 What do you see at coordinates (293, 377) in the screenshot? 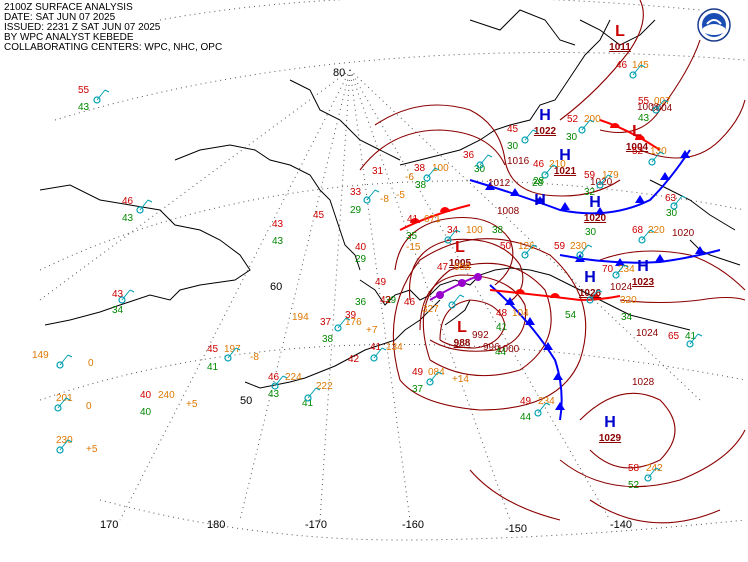
I see `station-value: 224` at bounding box center [293, 377].